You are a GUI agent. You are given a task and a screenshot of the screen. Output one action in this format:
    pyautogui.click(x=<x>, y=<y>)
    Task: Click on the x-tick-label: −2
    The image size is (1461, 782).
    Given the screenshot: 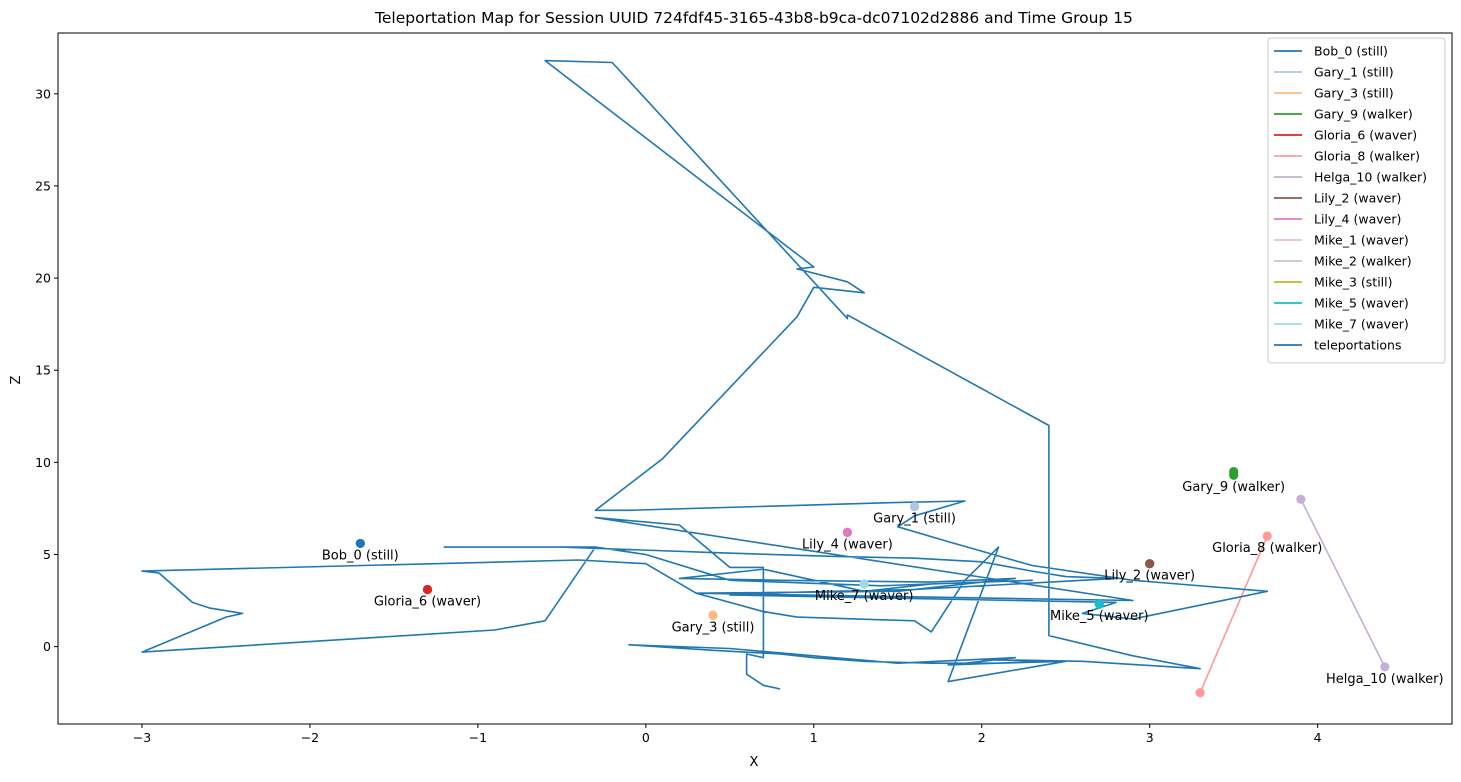 What is the action you would take?
    pyautogui.click(x=310, y=737)
    